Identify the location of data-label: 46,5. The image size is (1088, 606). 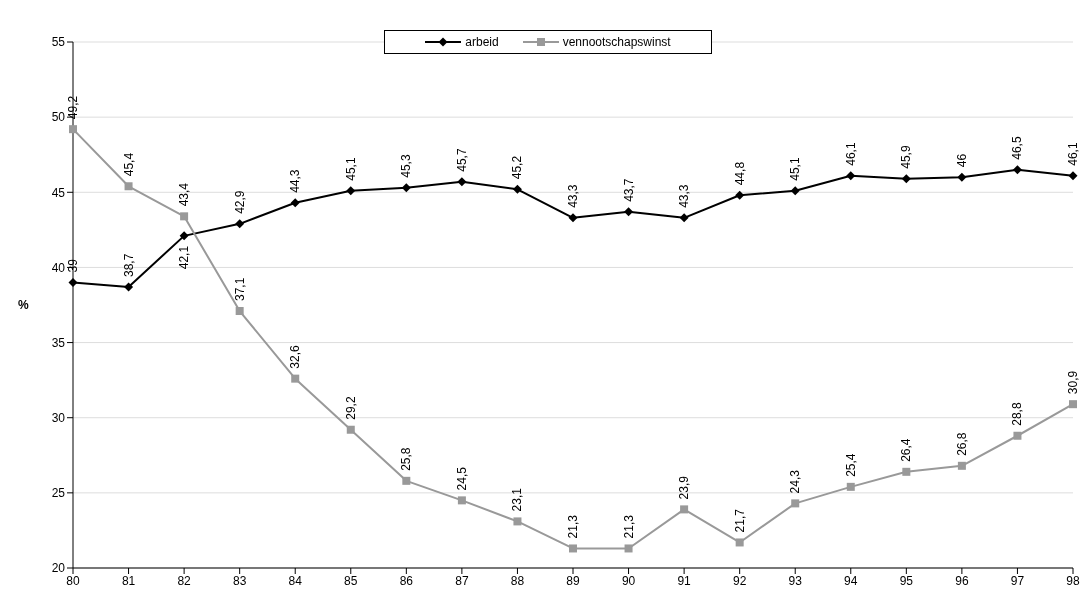
(1017, 148).